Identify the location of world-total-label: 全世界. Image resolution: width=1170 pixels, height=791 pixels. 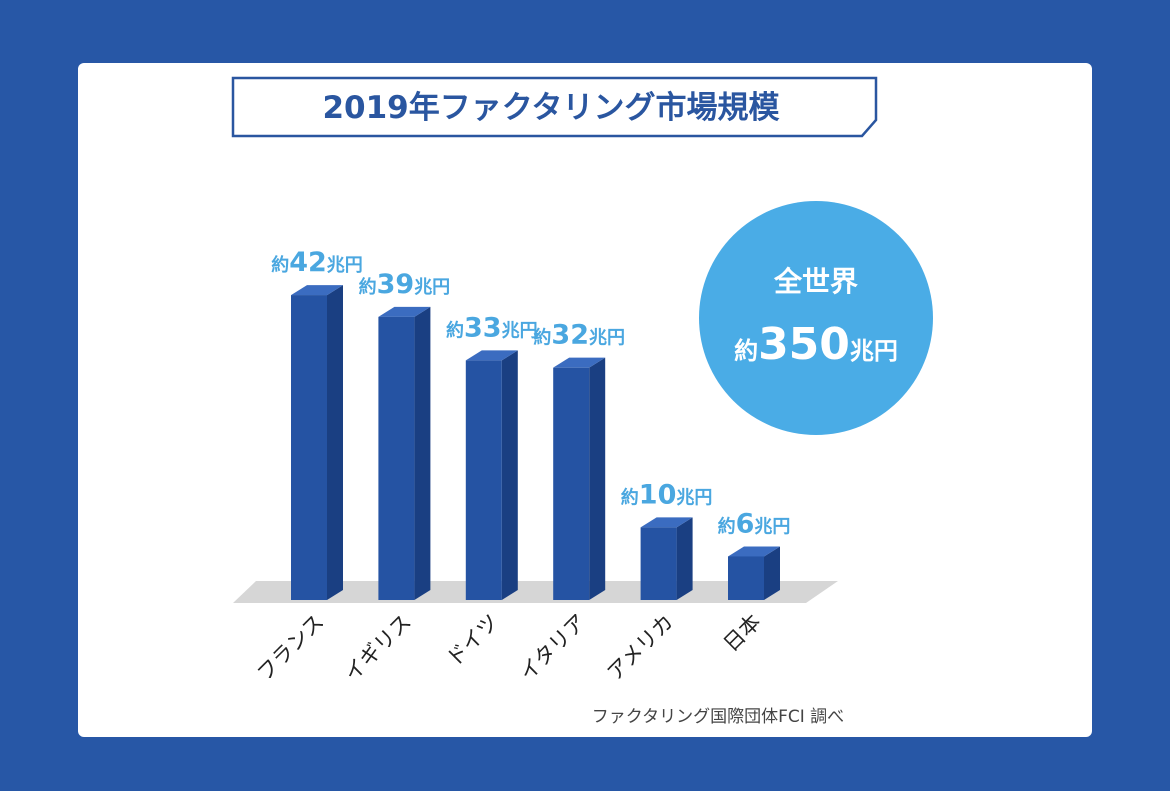
(815, 281).